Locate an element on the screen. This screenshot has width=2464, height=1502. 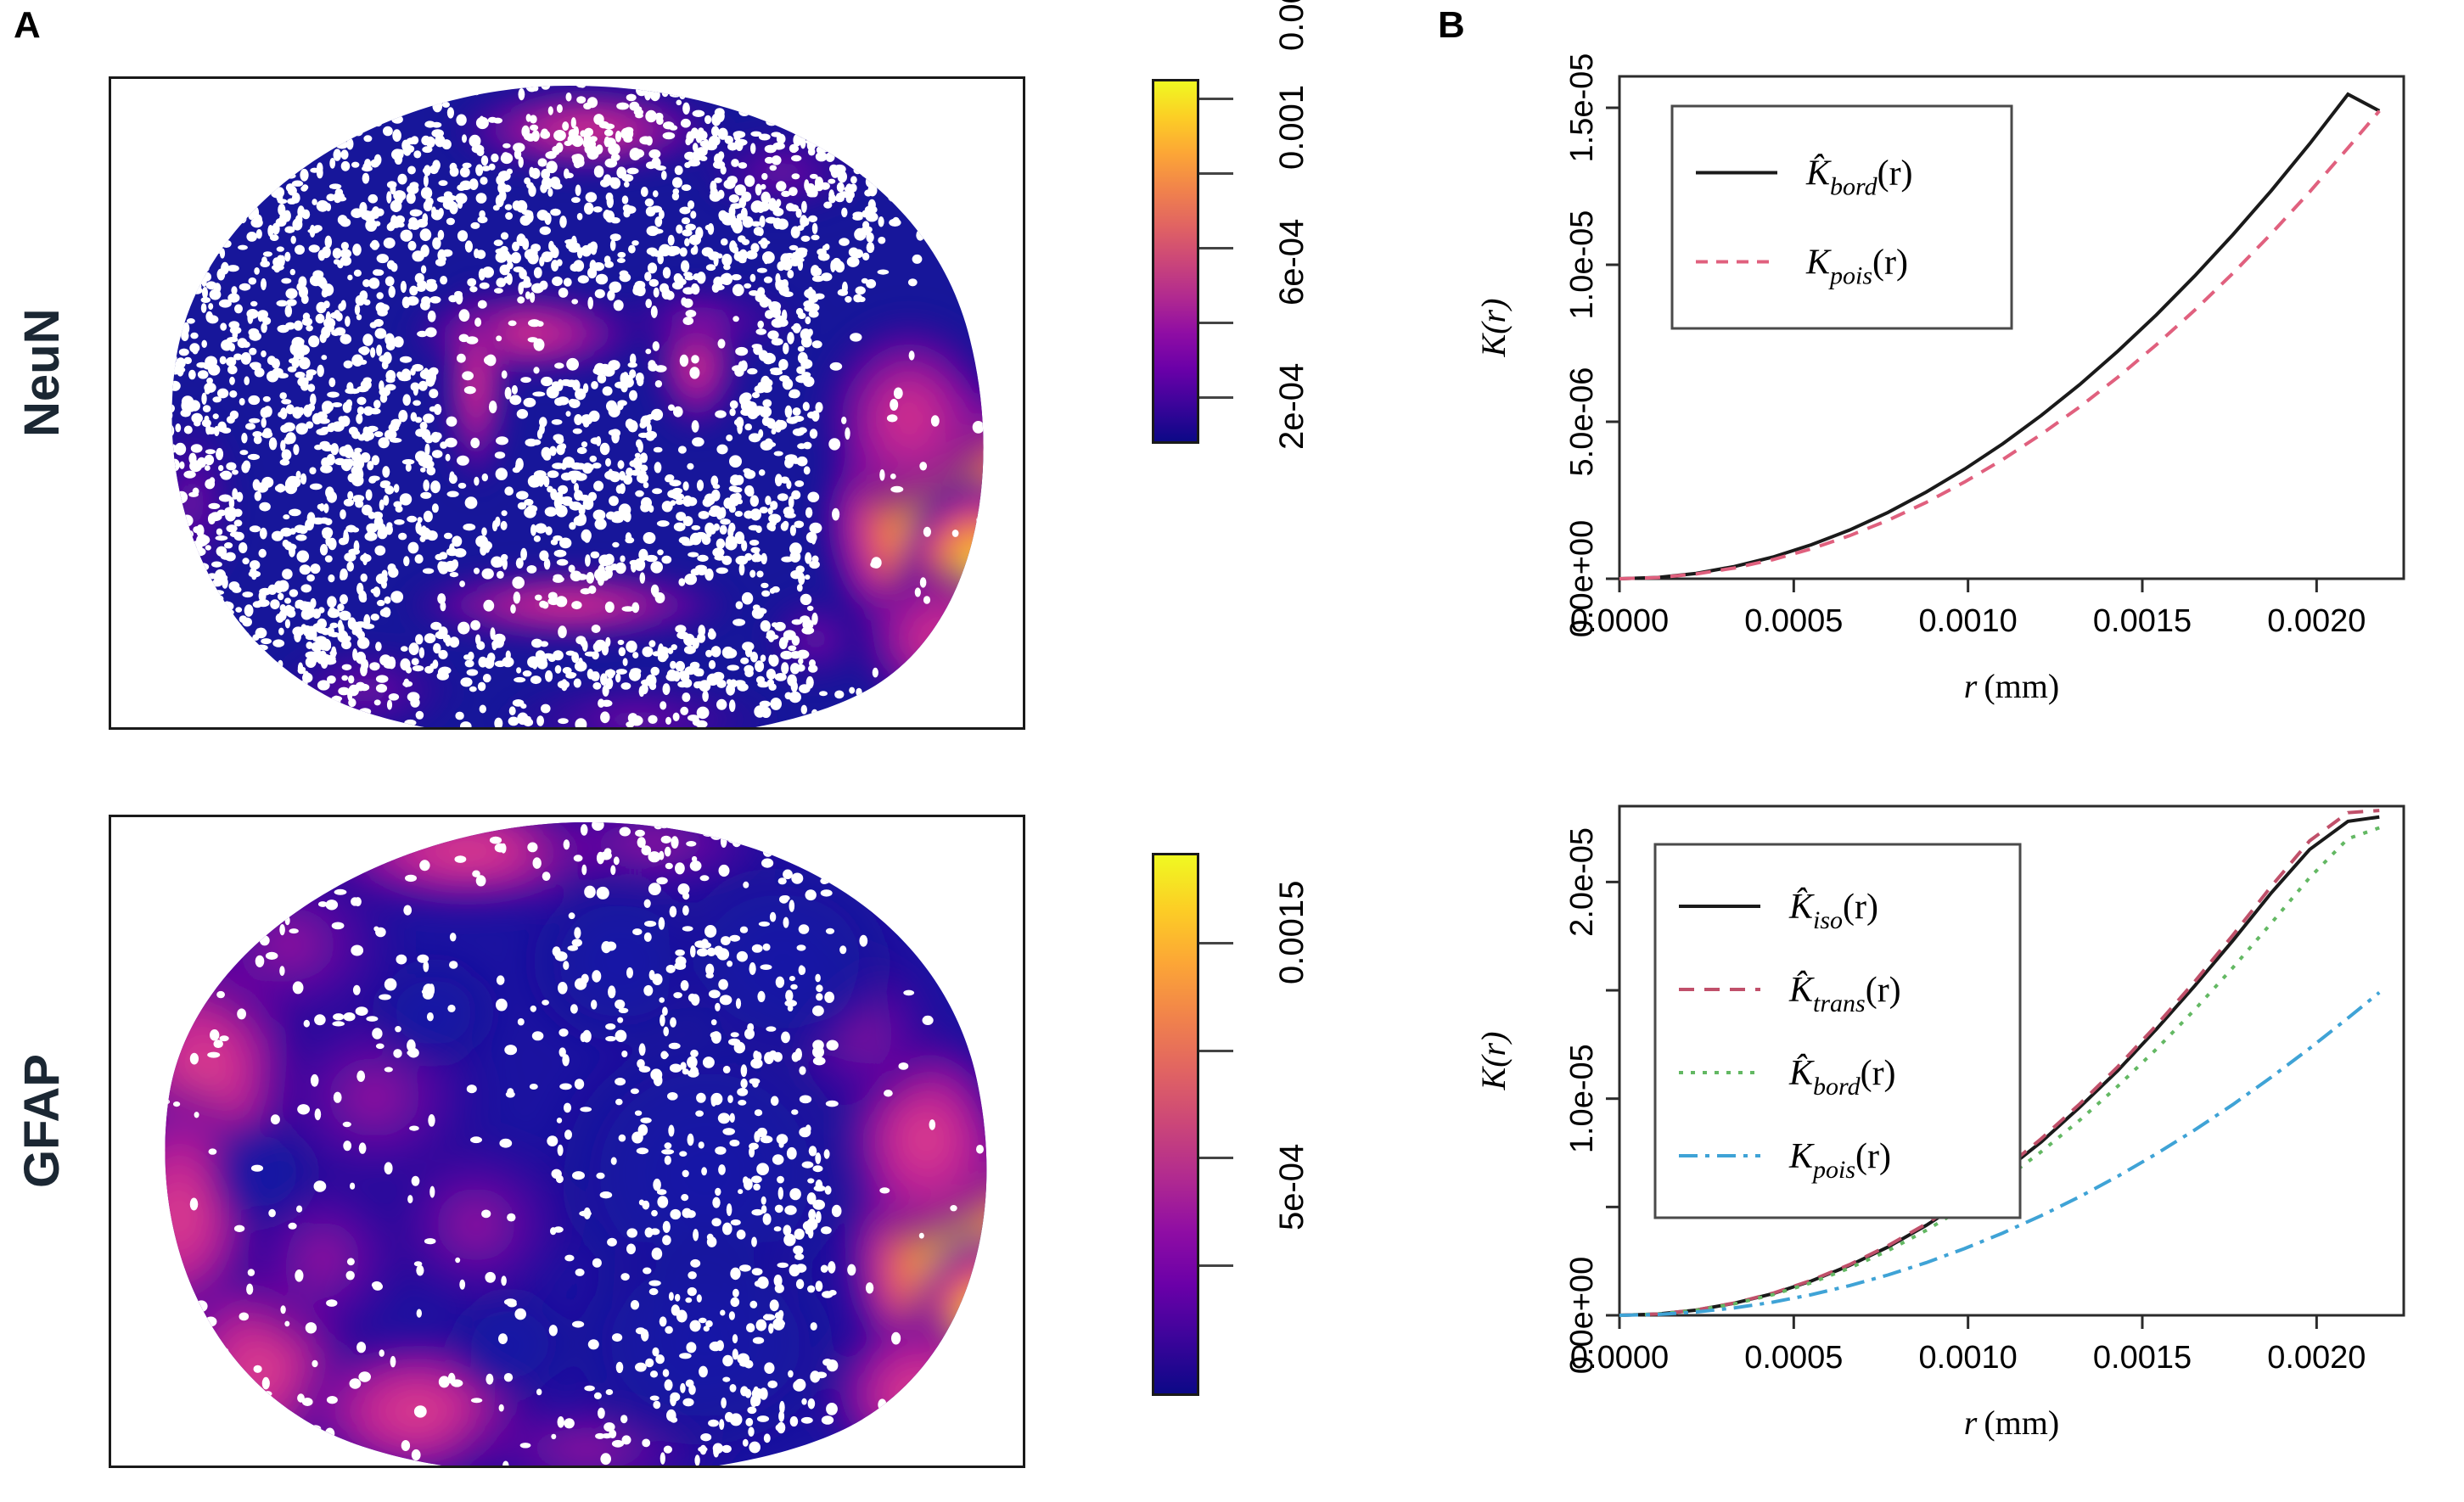
svg-text: 2.0e-05 is located at coordinates (1582, 882).